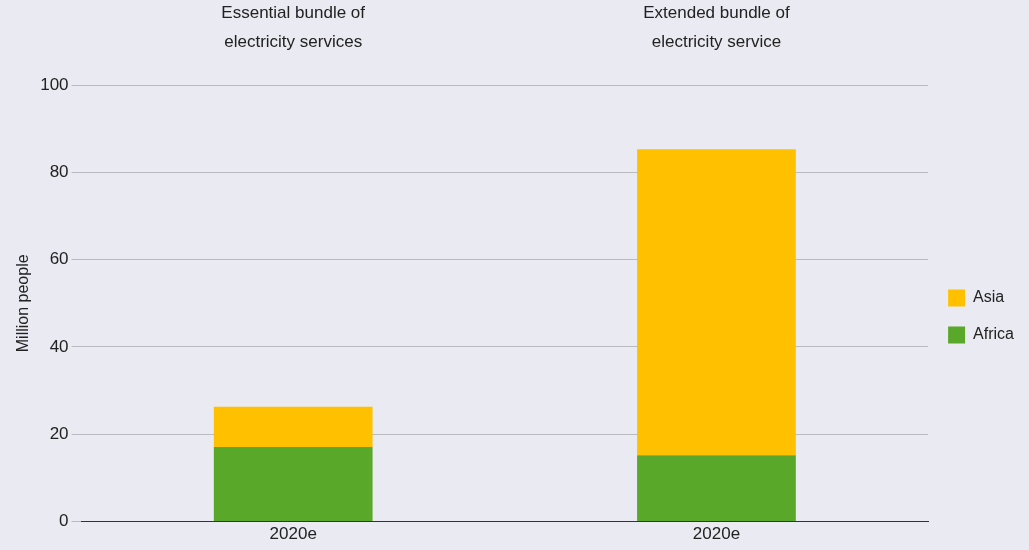  What do you see at coordinates (59, 346) in the screenshot?
I see `y-tick-label: 40` at bounding box center [59, 346].